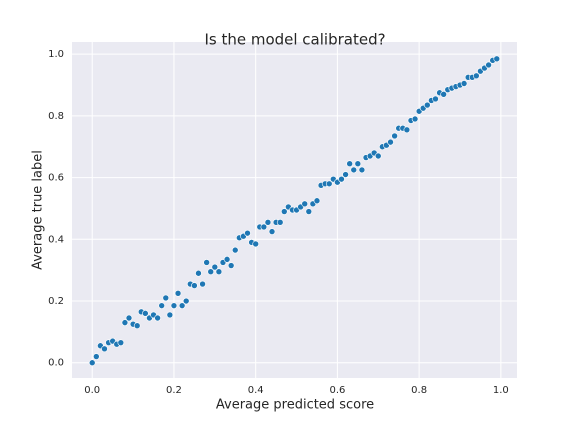 This screenshot has height=432, width=576. What do you see at coordinates (501, 390) in the screenshot?
I see `x-tick-label: 1.0` at bounding box center [501, 390].